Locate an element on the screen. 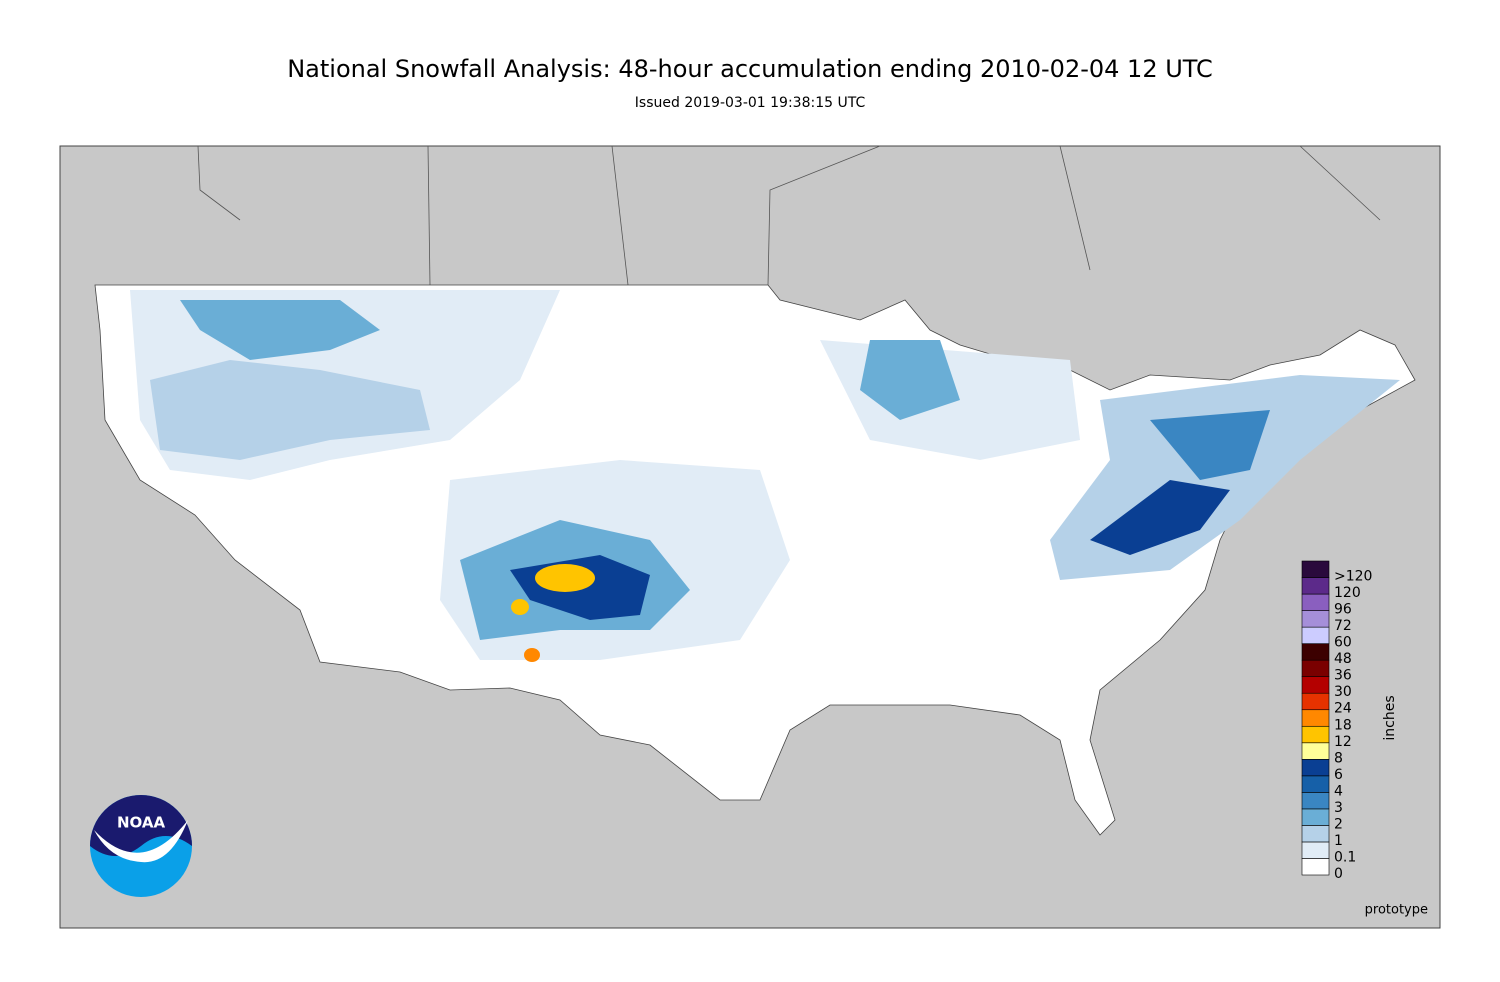  legend-label: 8 is located at coordinates (1338, 758).